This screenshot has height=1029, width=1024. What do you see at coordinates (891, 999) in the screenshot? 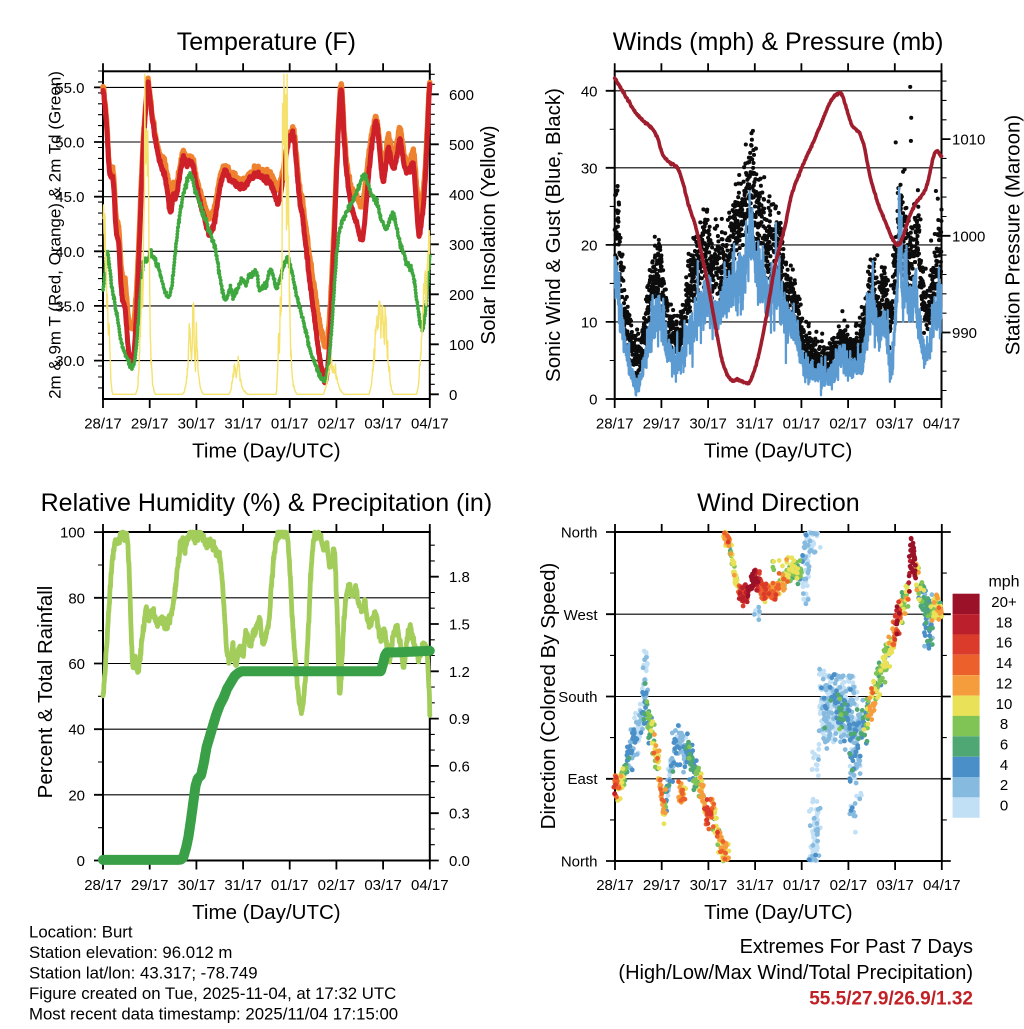
I see `svg-text: 55.5/27.9/26.9/1.32` at bounding box center [891, 999].